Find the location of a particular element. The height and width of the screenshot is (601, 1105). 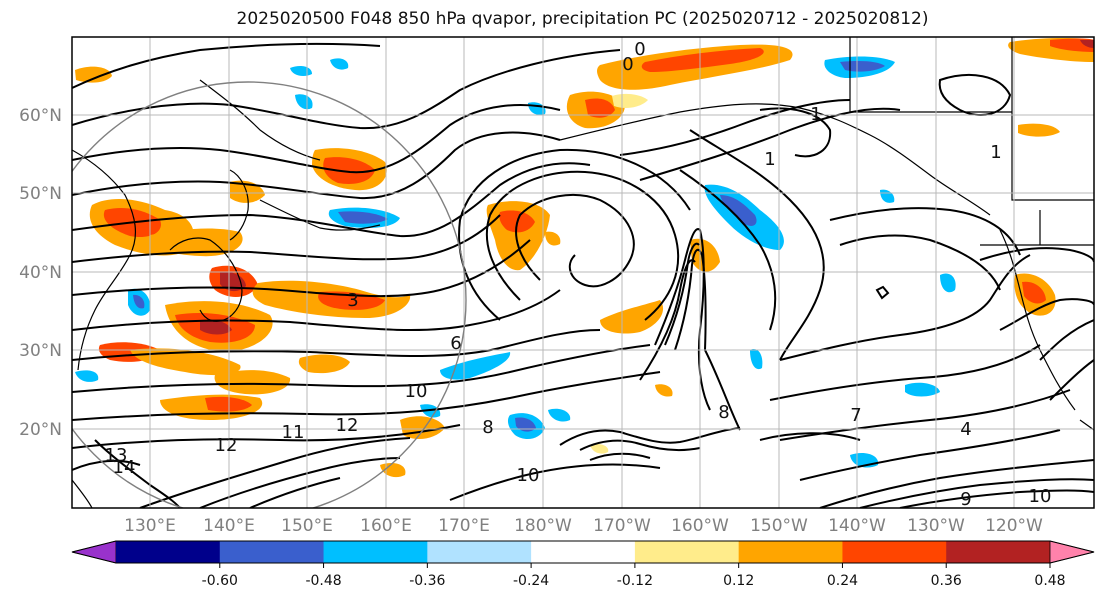

contour-label: 8 is located at coordinates (723, 412).